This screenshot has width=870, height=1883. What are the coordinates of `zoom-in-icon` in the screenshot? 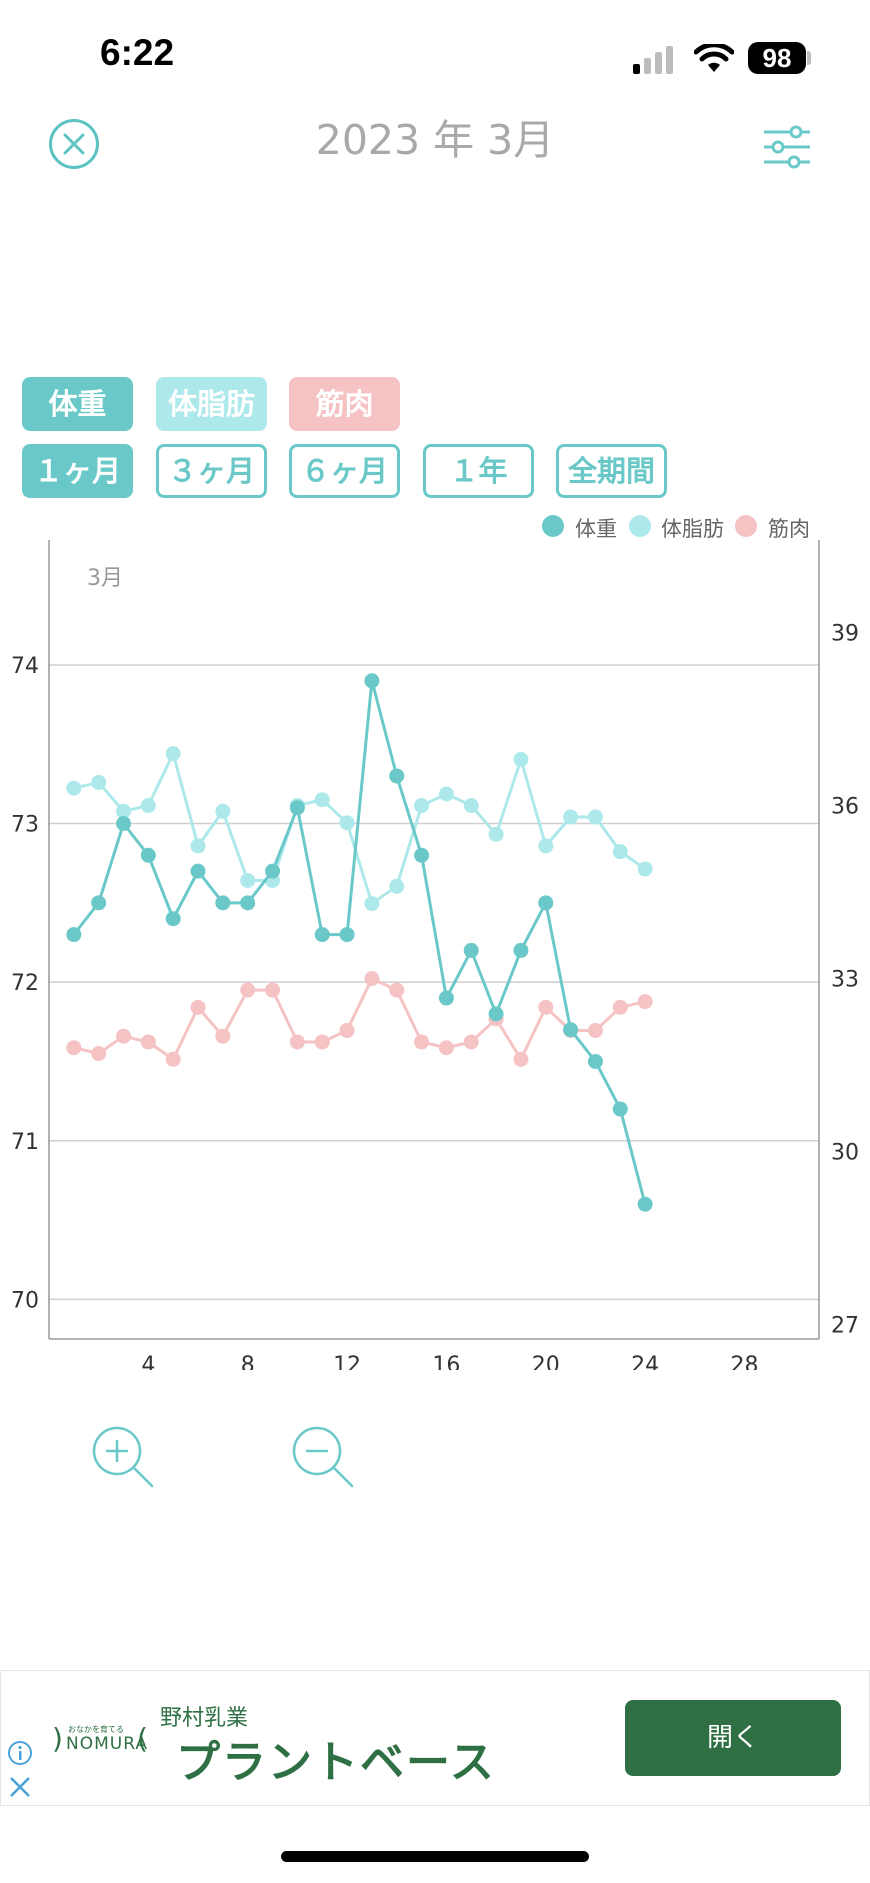 It's located at (123, 1457).